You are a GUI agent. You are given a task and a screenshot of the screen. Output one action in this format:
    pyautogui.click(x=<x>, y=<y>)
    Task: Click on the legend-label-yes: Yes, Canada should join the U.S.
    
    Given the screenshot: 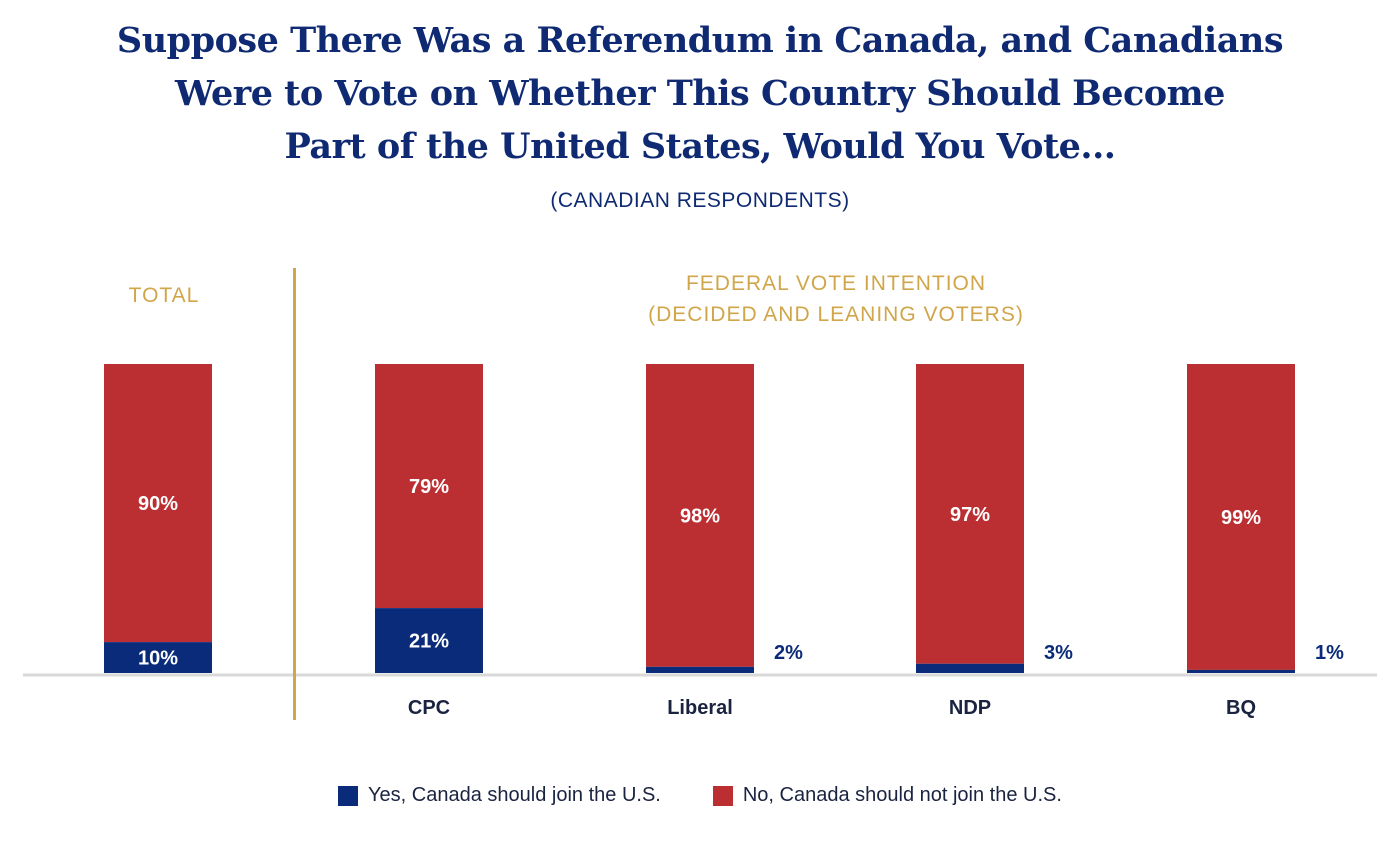 What is the action you would take?
    pyautogui.click(x=514, y=795)
    